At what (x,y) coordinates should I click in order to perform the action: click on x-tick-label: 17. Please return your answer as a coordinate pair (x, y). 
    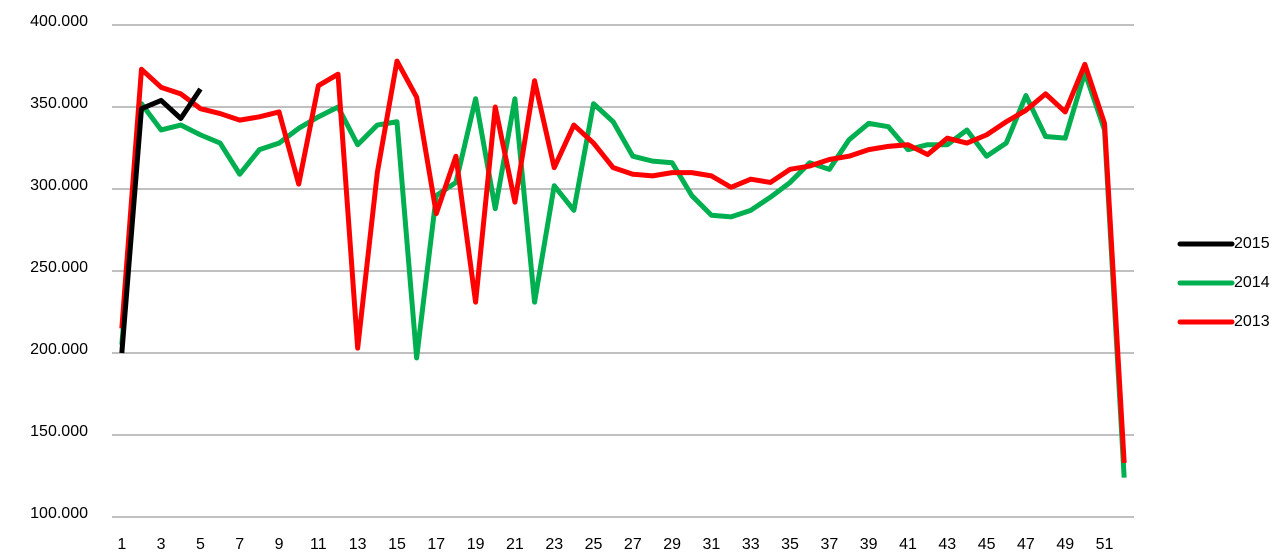
    Looking at the image, I should click on (436, 544).